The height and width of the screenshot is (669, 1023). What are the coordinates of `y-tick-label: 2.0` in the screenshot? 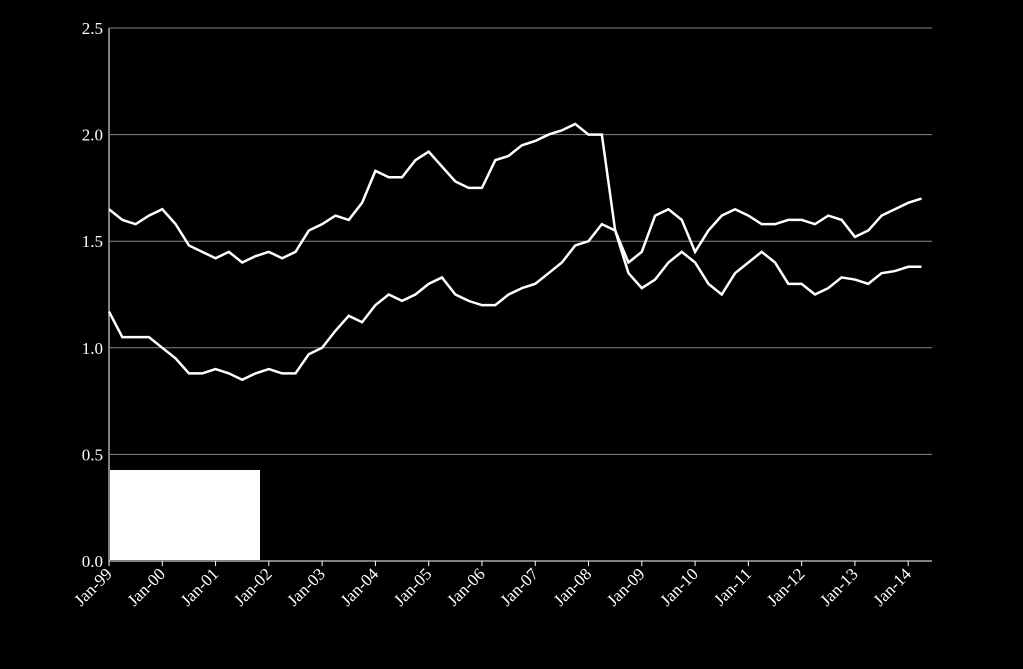 It's located at (92, 135).